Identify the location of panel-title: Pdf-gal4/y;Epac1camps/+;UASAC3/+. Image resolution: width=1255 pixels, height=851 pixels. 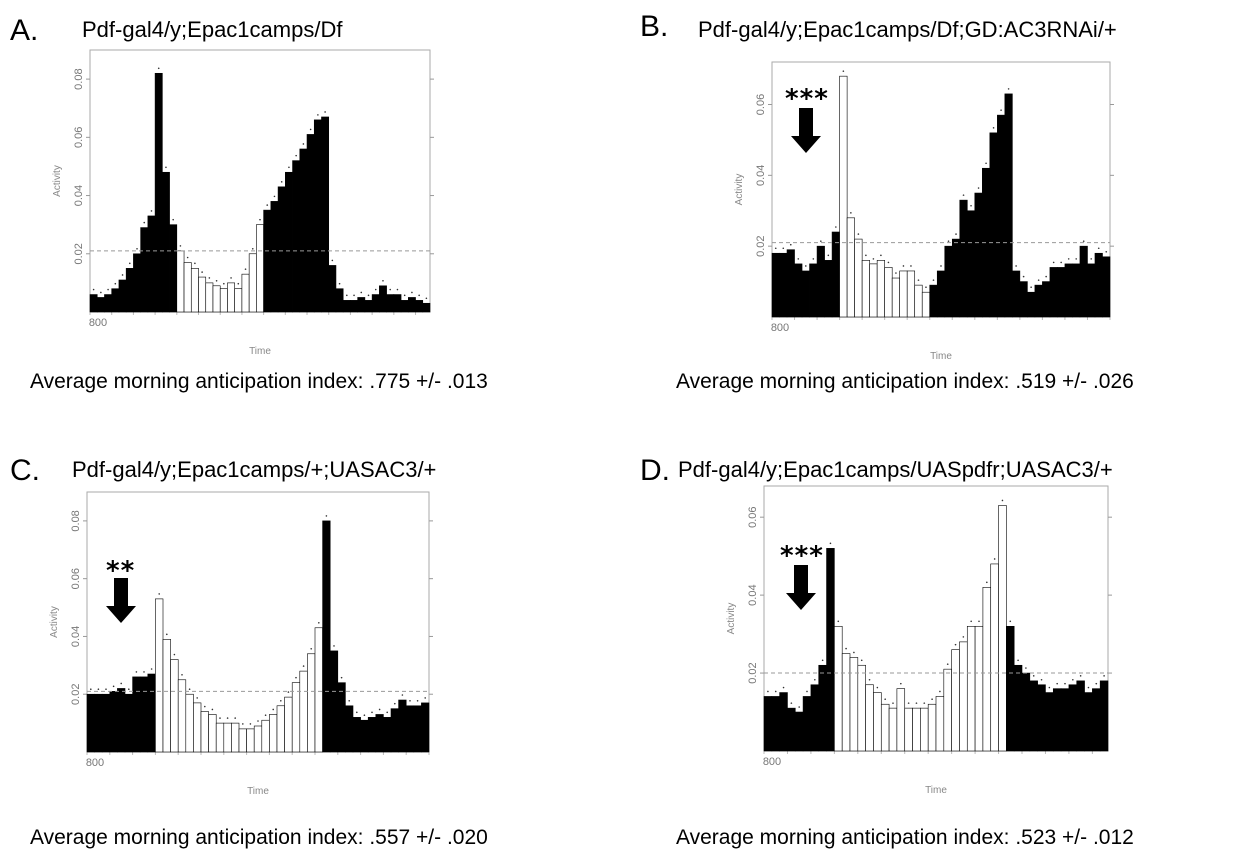
(254, 469).